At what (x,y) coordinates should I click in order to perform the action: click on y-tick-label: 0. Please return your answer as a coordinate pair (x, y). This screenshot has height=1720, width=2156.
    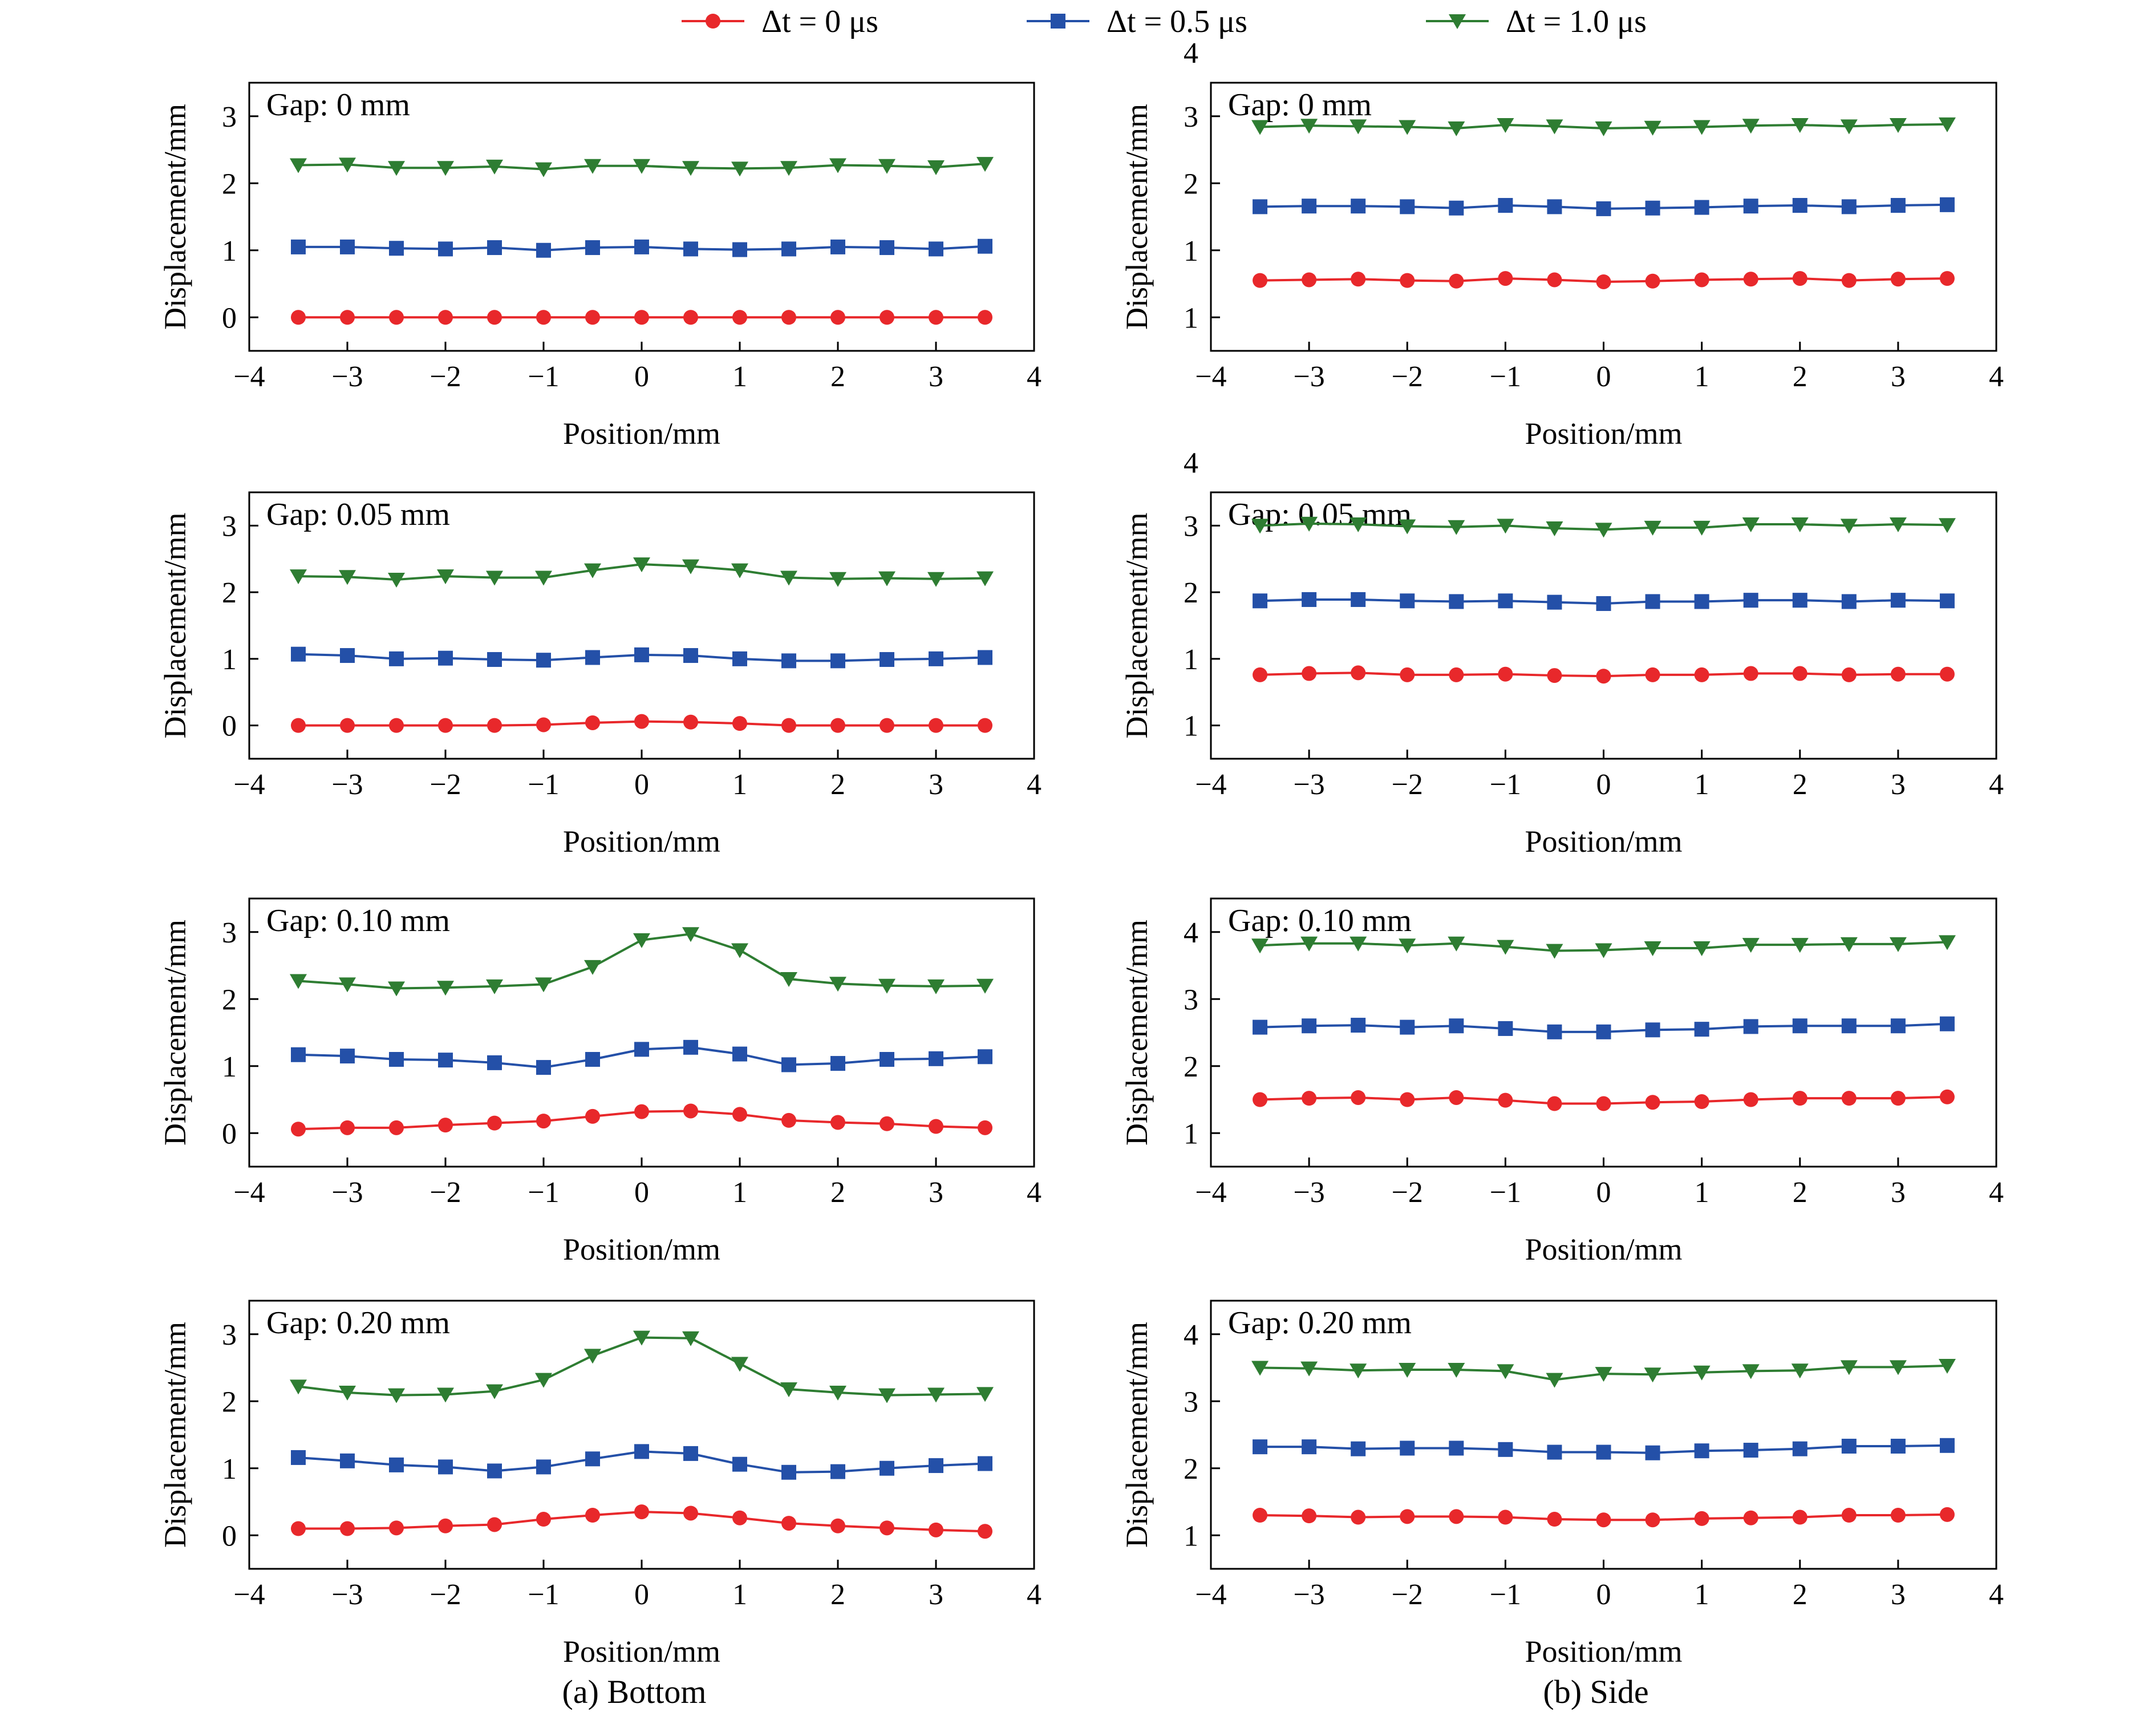
    Looking at the image, I should click on (229, 318).